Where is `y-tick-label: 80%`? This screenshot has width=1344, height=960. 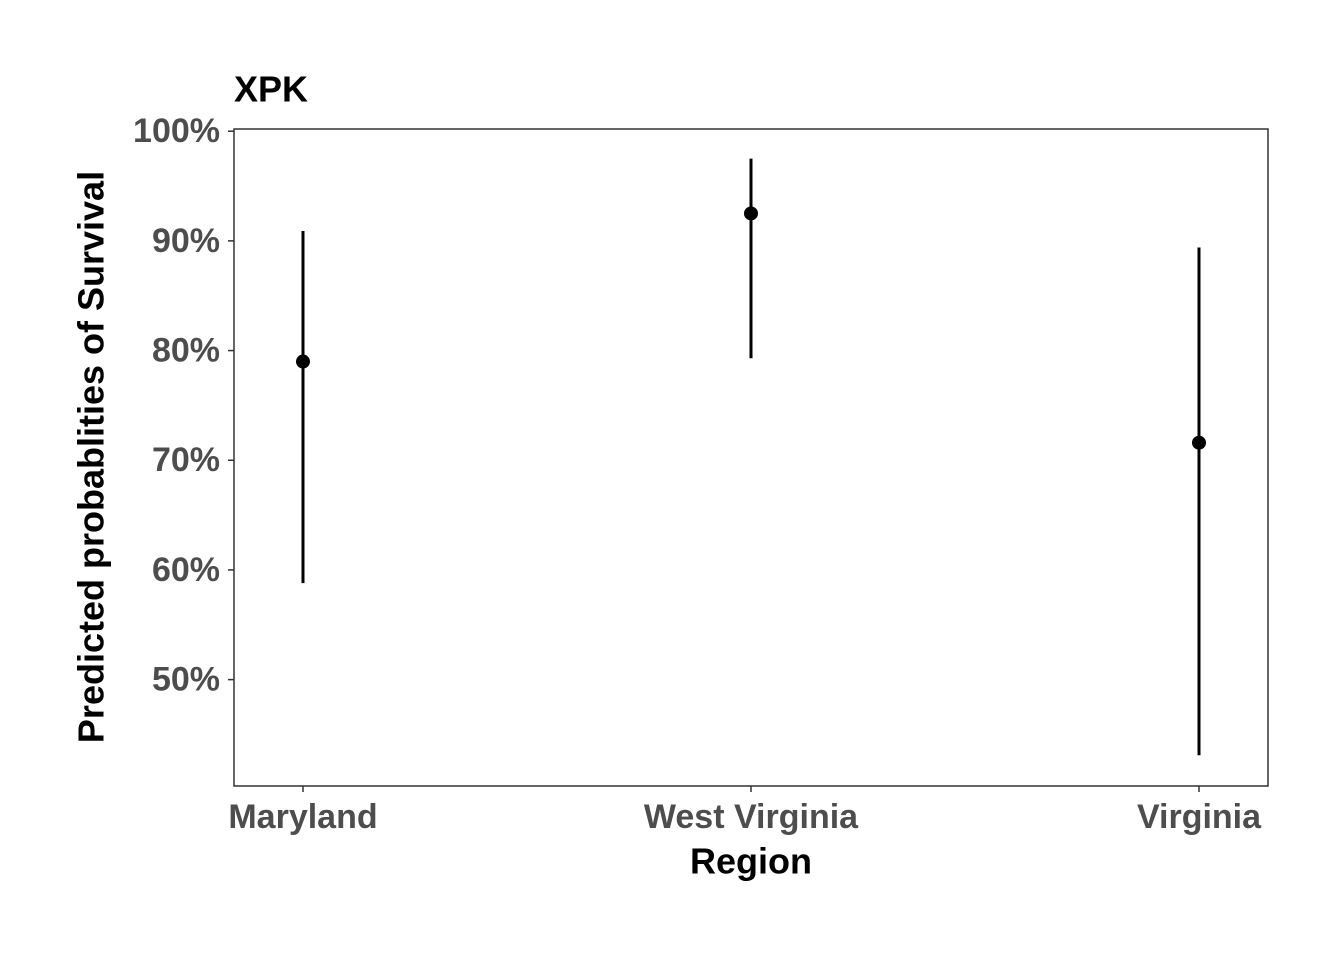
y-tick-label: 80% is located at coordinates (186, 351).